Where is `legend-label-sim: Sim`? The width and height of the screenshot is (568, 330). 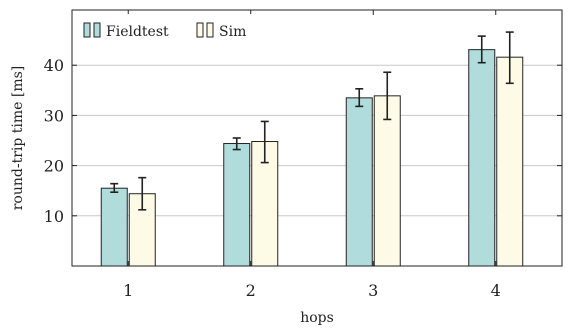 legend-label-sim: Sim is located at coordinates (232, 32).